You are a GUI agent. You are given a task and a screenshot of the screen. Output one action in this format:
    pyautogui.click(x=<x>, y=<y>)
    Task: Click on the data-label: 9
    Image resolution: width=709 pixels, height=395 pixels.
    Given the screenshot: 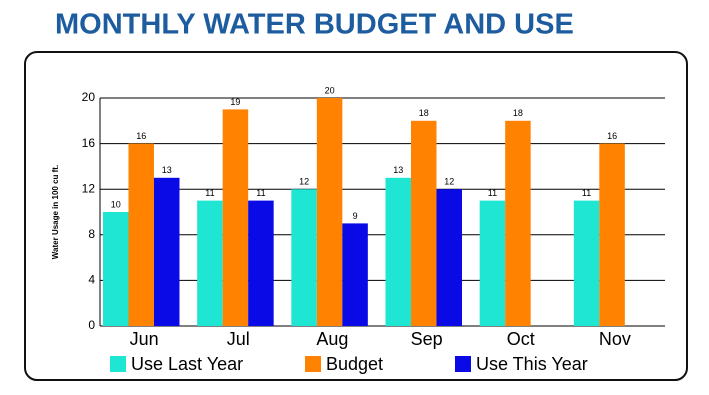 What is the action you would take?
    pyautogui.click(x=355, y=216)
    